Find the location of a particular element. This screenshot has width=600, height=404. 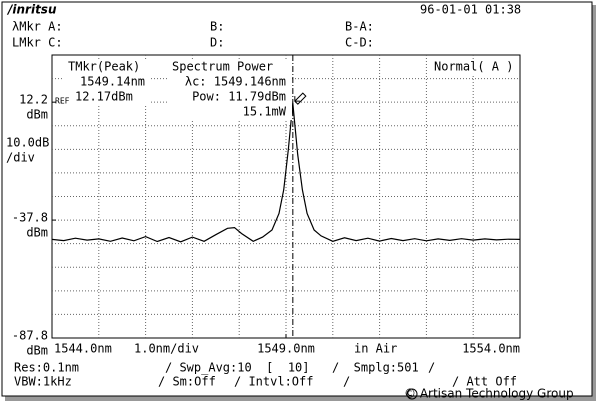

ref-label: REF is located at coordinates (62, 101).